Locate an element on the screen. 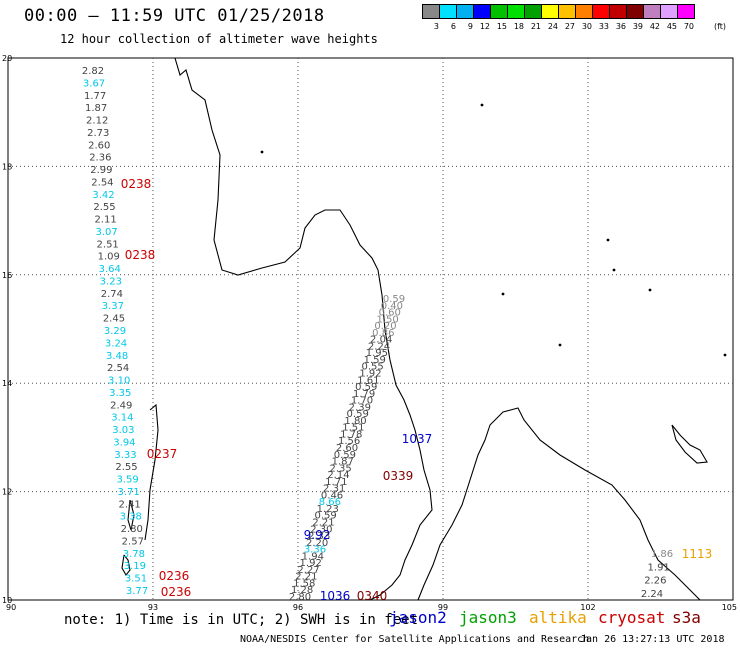  swh-value-left-track: 3.29 is located at coordinates (115, 331).